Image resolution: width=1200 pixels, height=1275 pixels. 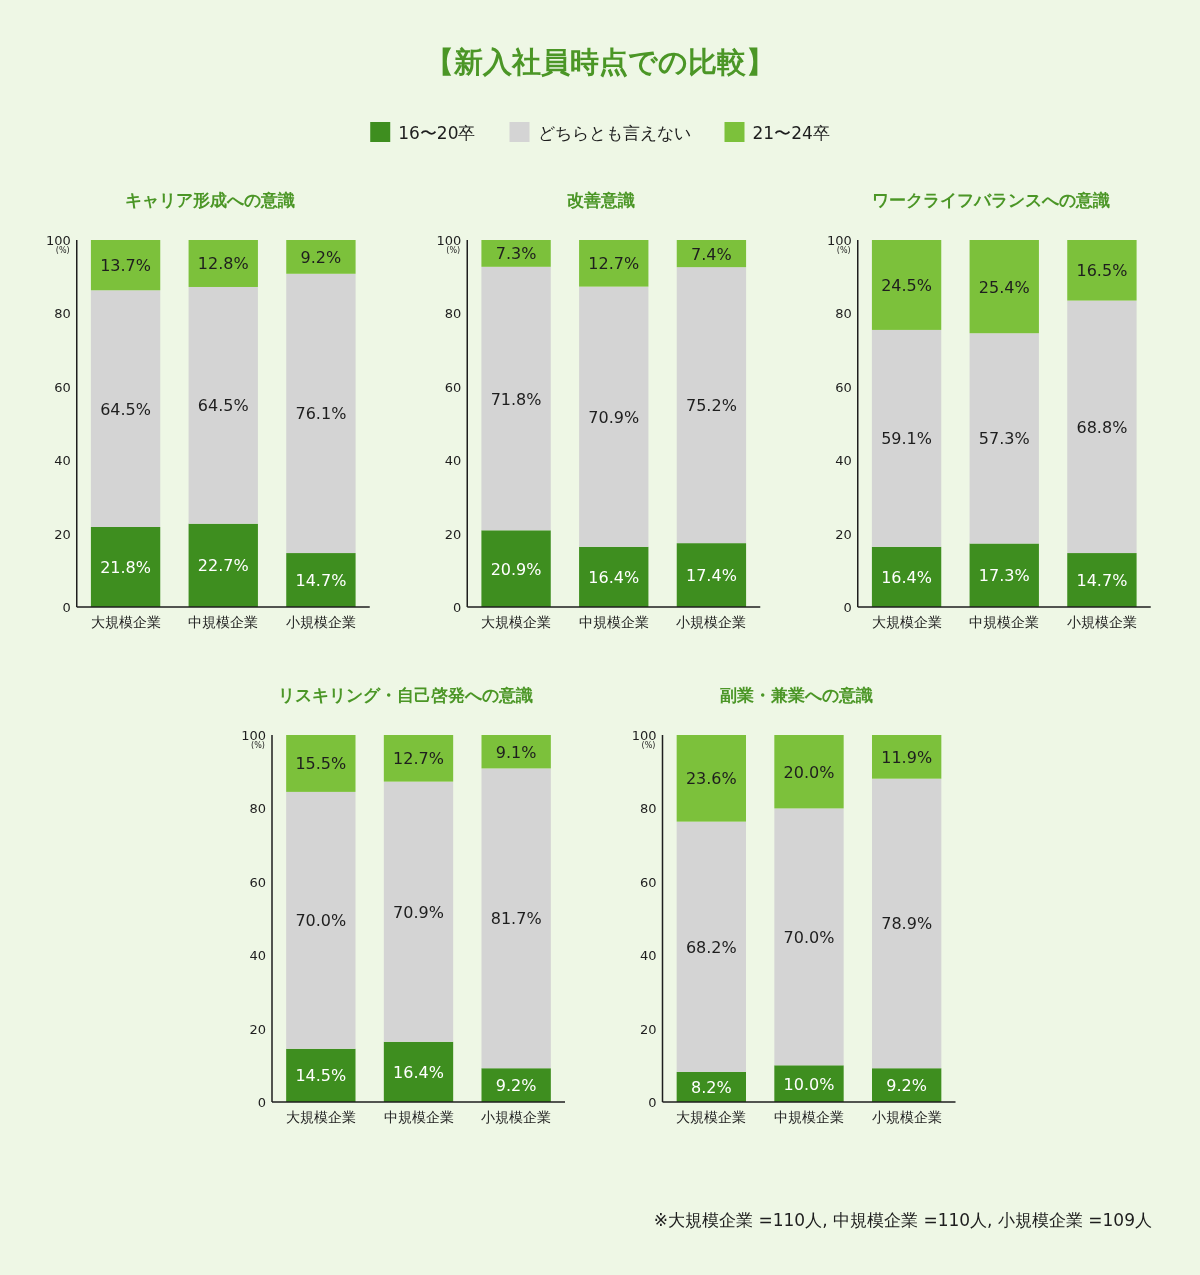 I want to click on text: 【新入社員時点での比較】, so click(x=600, y=62).